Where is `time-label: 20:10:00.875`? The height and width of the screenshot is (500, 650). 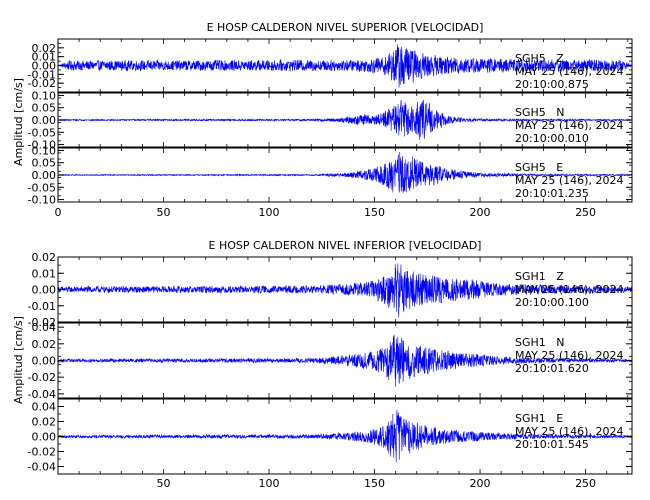
time-label: 20:10:00.875 is located at coordinates (552, 84).